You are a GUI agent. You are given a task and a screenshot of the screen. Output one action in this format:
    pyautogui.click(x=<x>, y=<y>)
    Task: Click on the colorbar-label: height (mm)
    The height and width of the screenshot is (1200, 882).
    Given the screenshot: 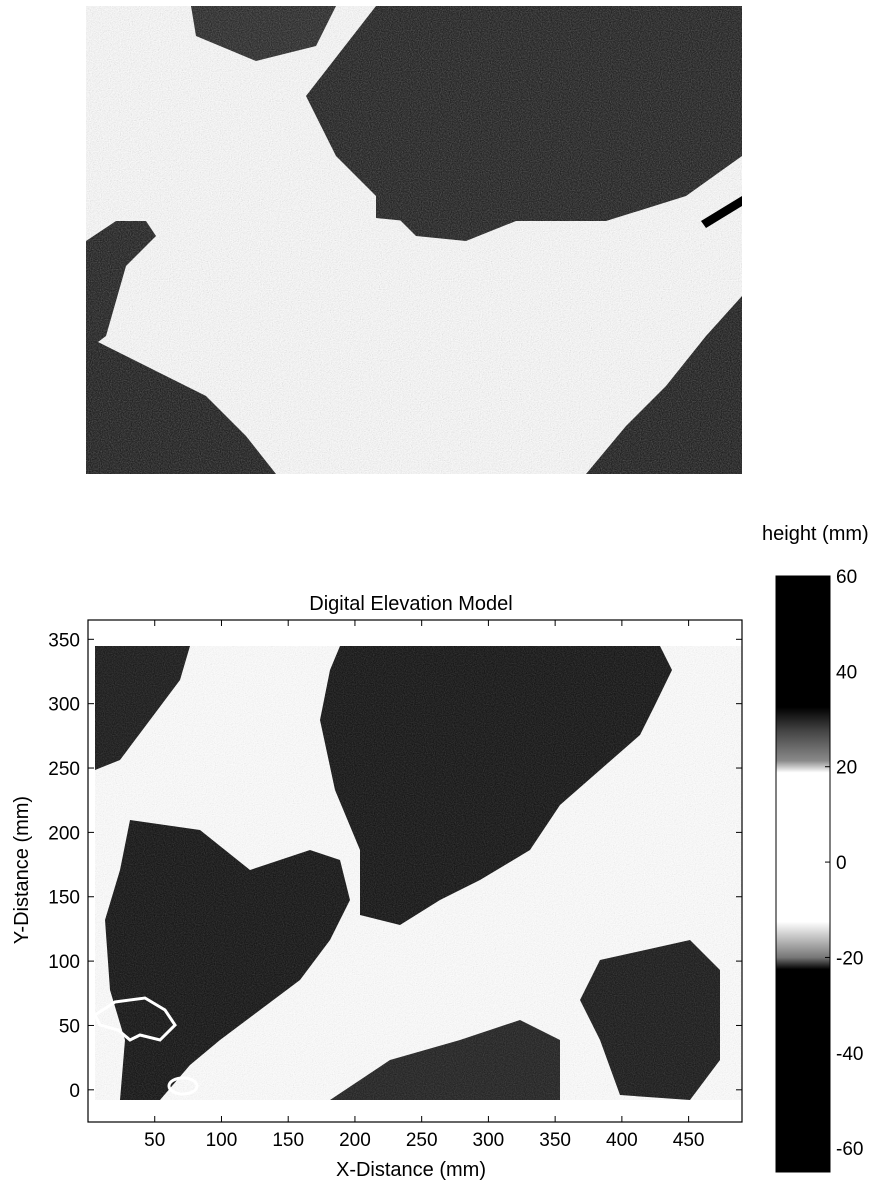 What is the action you would take?
    pyautogui.click(x=815, y=534)
    